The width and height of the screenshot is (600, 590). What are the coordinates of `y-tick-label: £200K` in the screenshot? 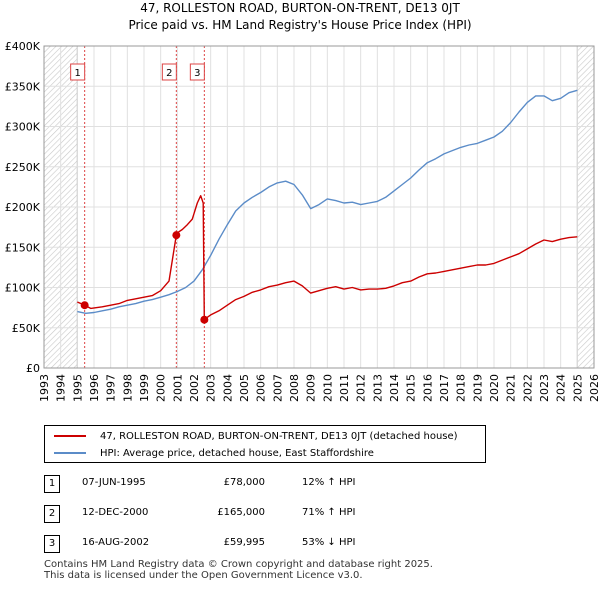 It's located at (23, 207).